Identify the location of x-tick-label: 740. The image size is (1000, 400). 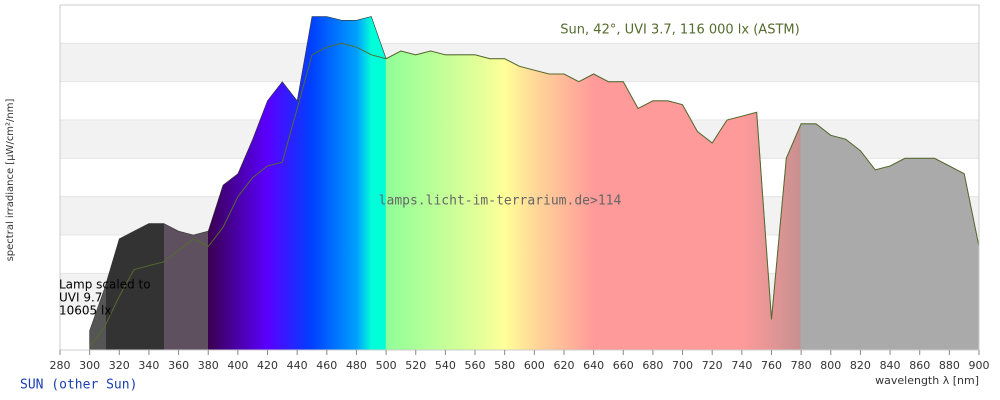
(741, 365).